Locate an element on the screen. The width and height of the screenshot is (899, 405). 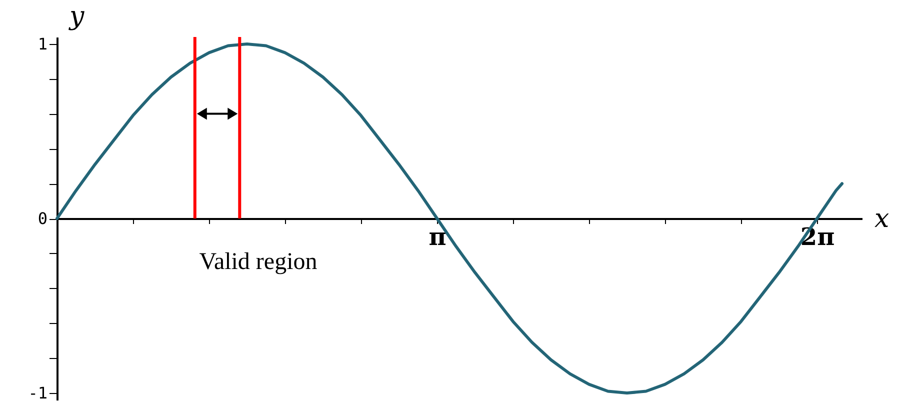
x-axis-title: x is located at coordinates (882, 219).